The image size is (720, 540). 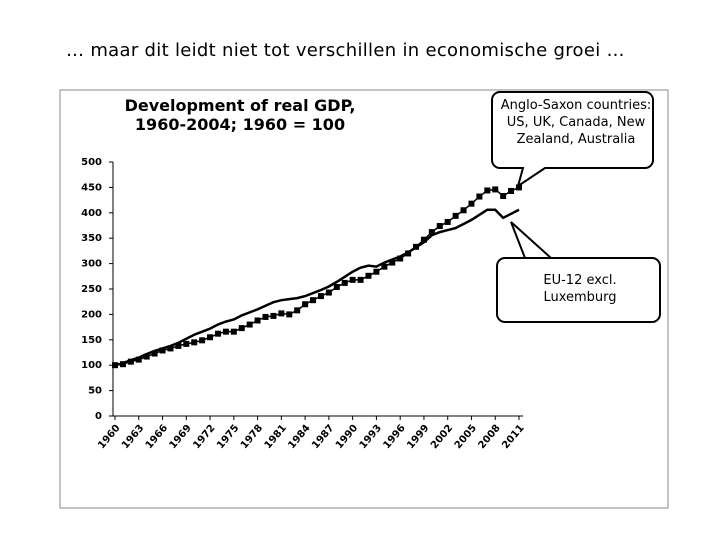 I want to click on x-tick-label: 1996, so click(x=394, y=437).